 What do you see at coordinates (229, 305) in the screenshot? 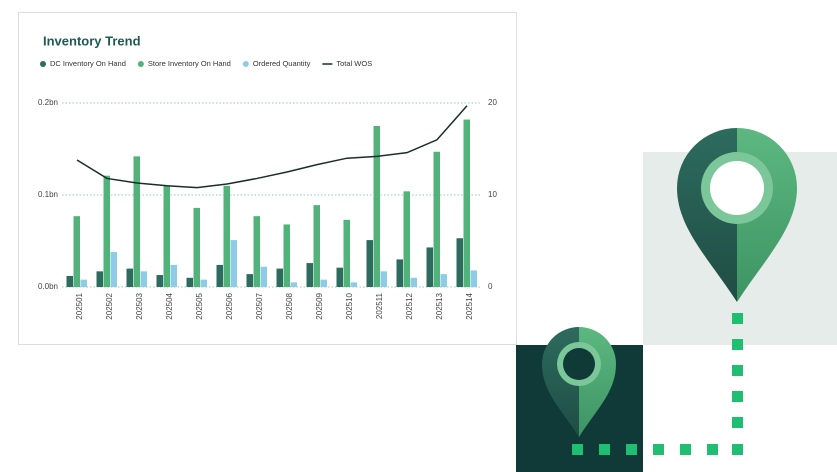
I see `x-tick-label: 202506` at bounding box center [229, 305].